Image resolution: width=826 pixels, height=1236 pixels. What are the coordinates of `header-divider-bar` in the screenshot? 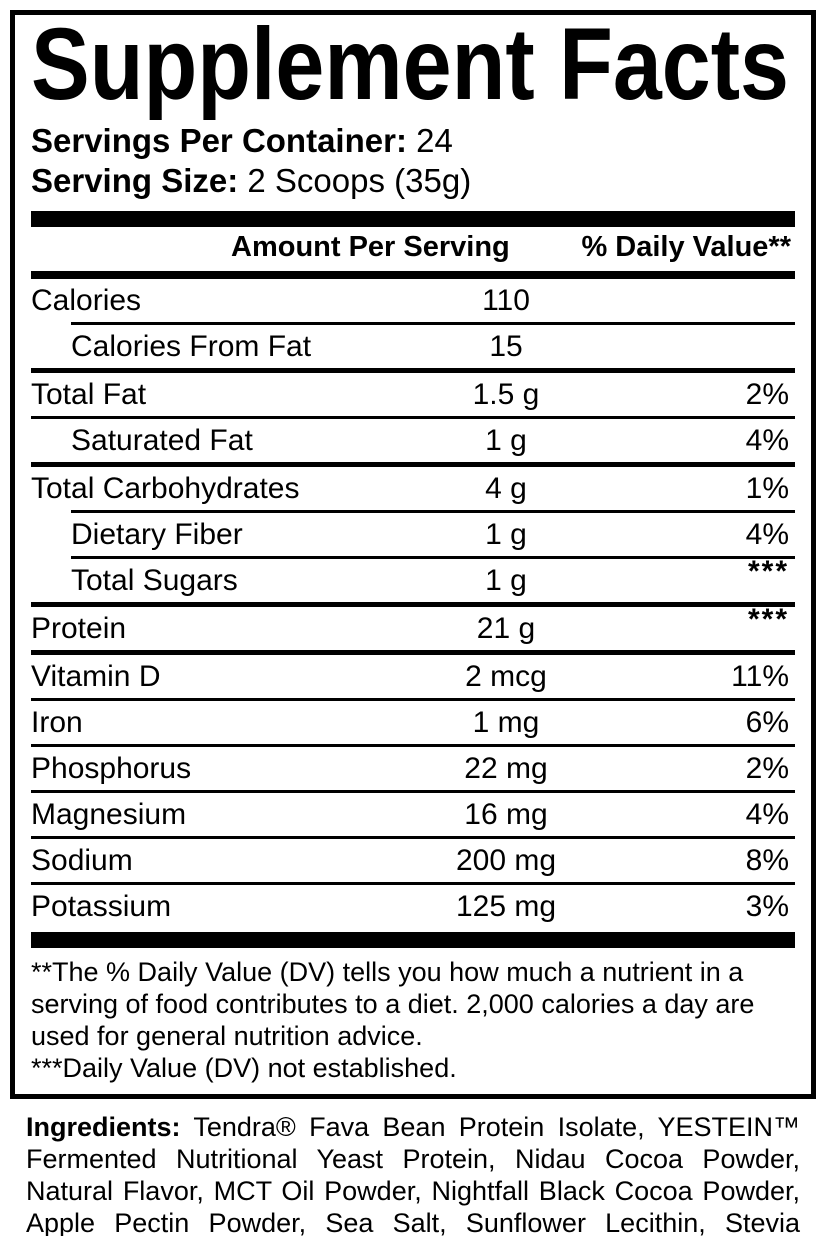 It's located at (413, 275).